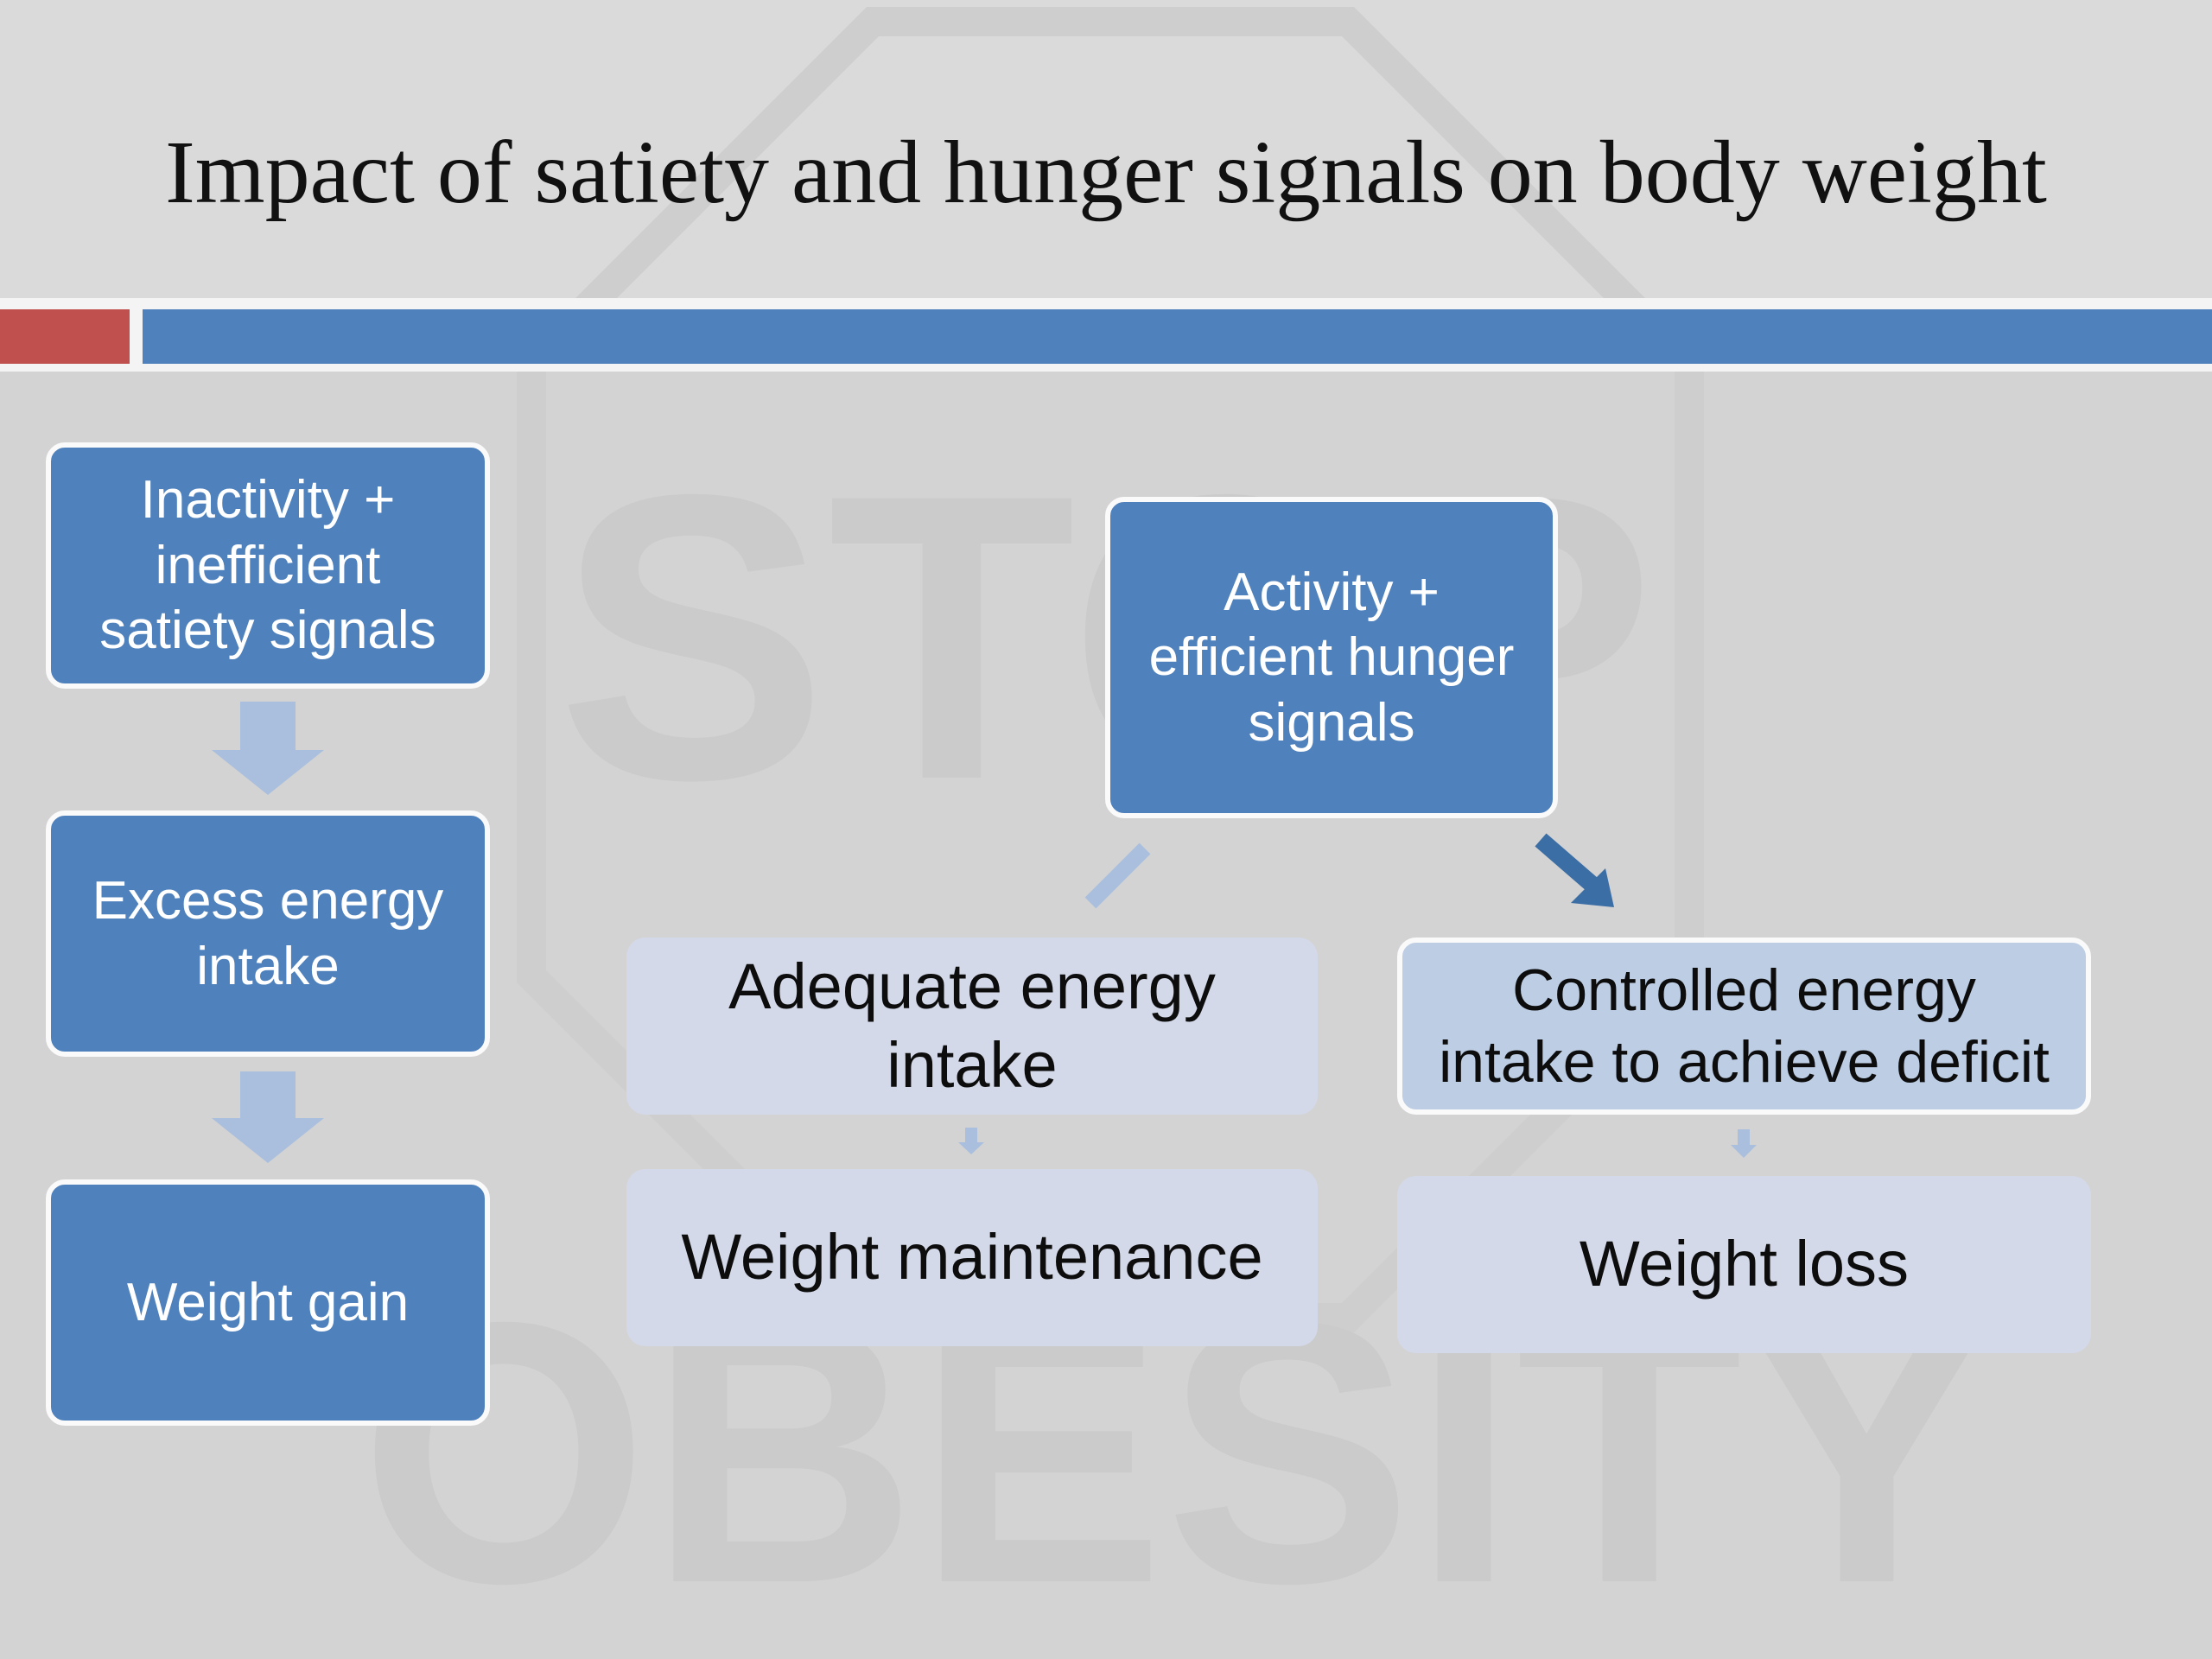 Image resolution: width=2212 pixels, height=1659 pixels. I want to click on node-line: Adequate energy, so click(972, 986).